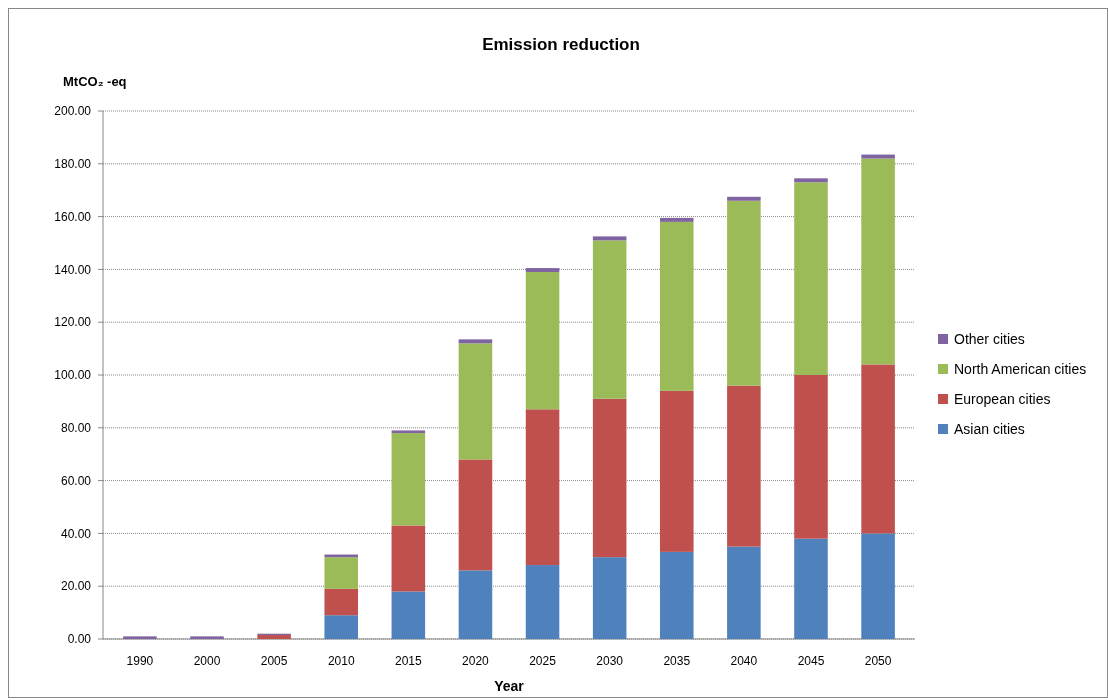 The width and height of the screenshot is (1108, 700). What do you see at coordinates (73, 322) in the screenshot?
I see `y-tick-label: 120.00` at bounding box center [73, 322].